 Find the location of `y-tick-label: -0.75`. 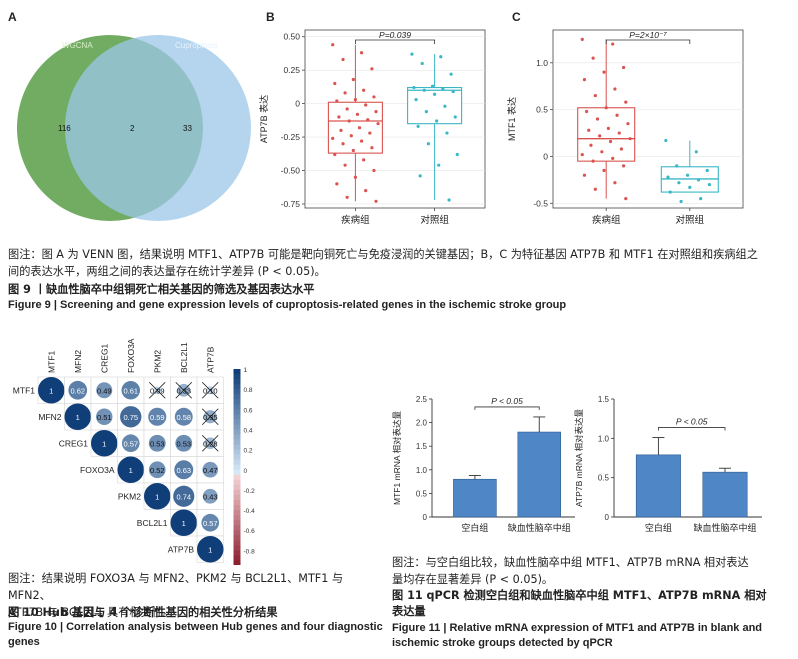

y-tick-label: -0.75 is located at coordinates (291, 204).